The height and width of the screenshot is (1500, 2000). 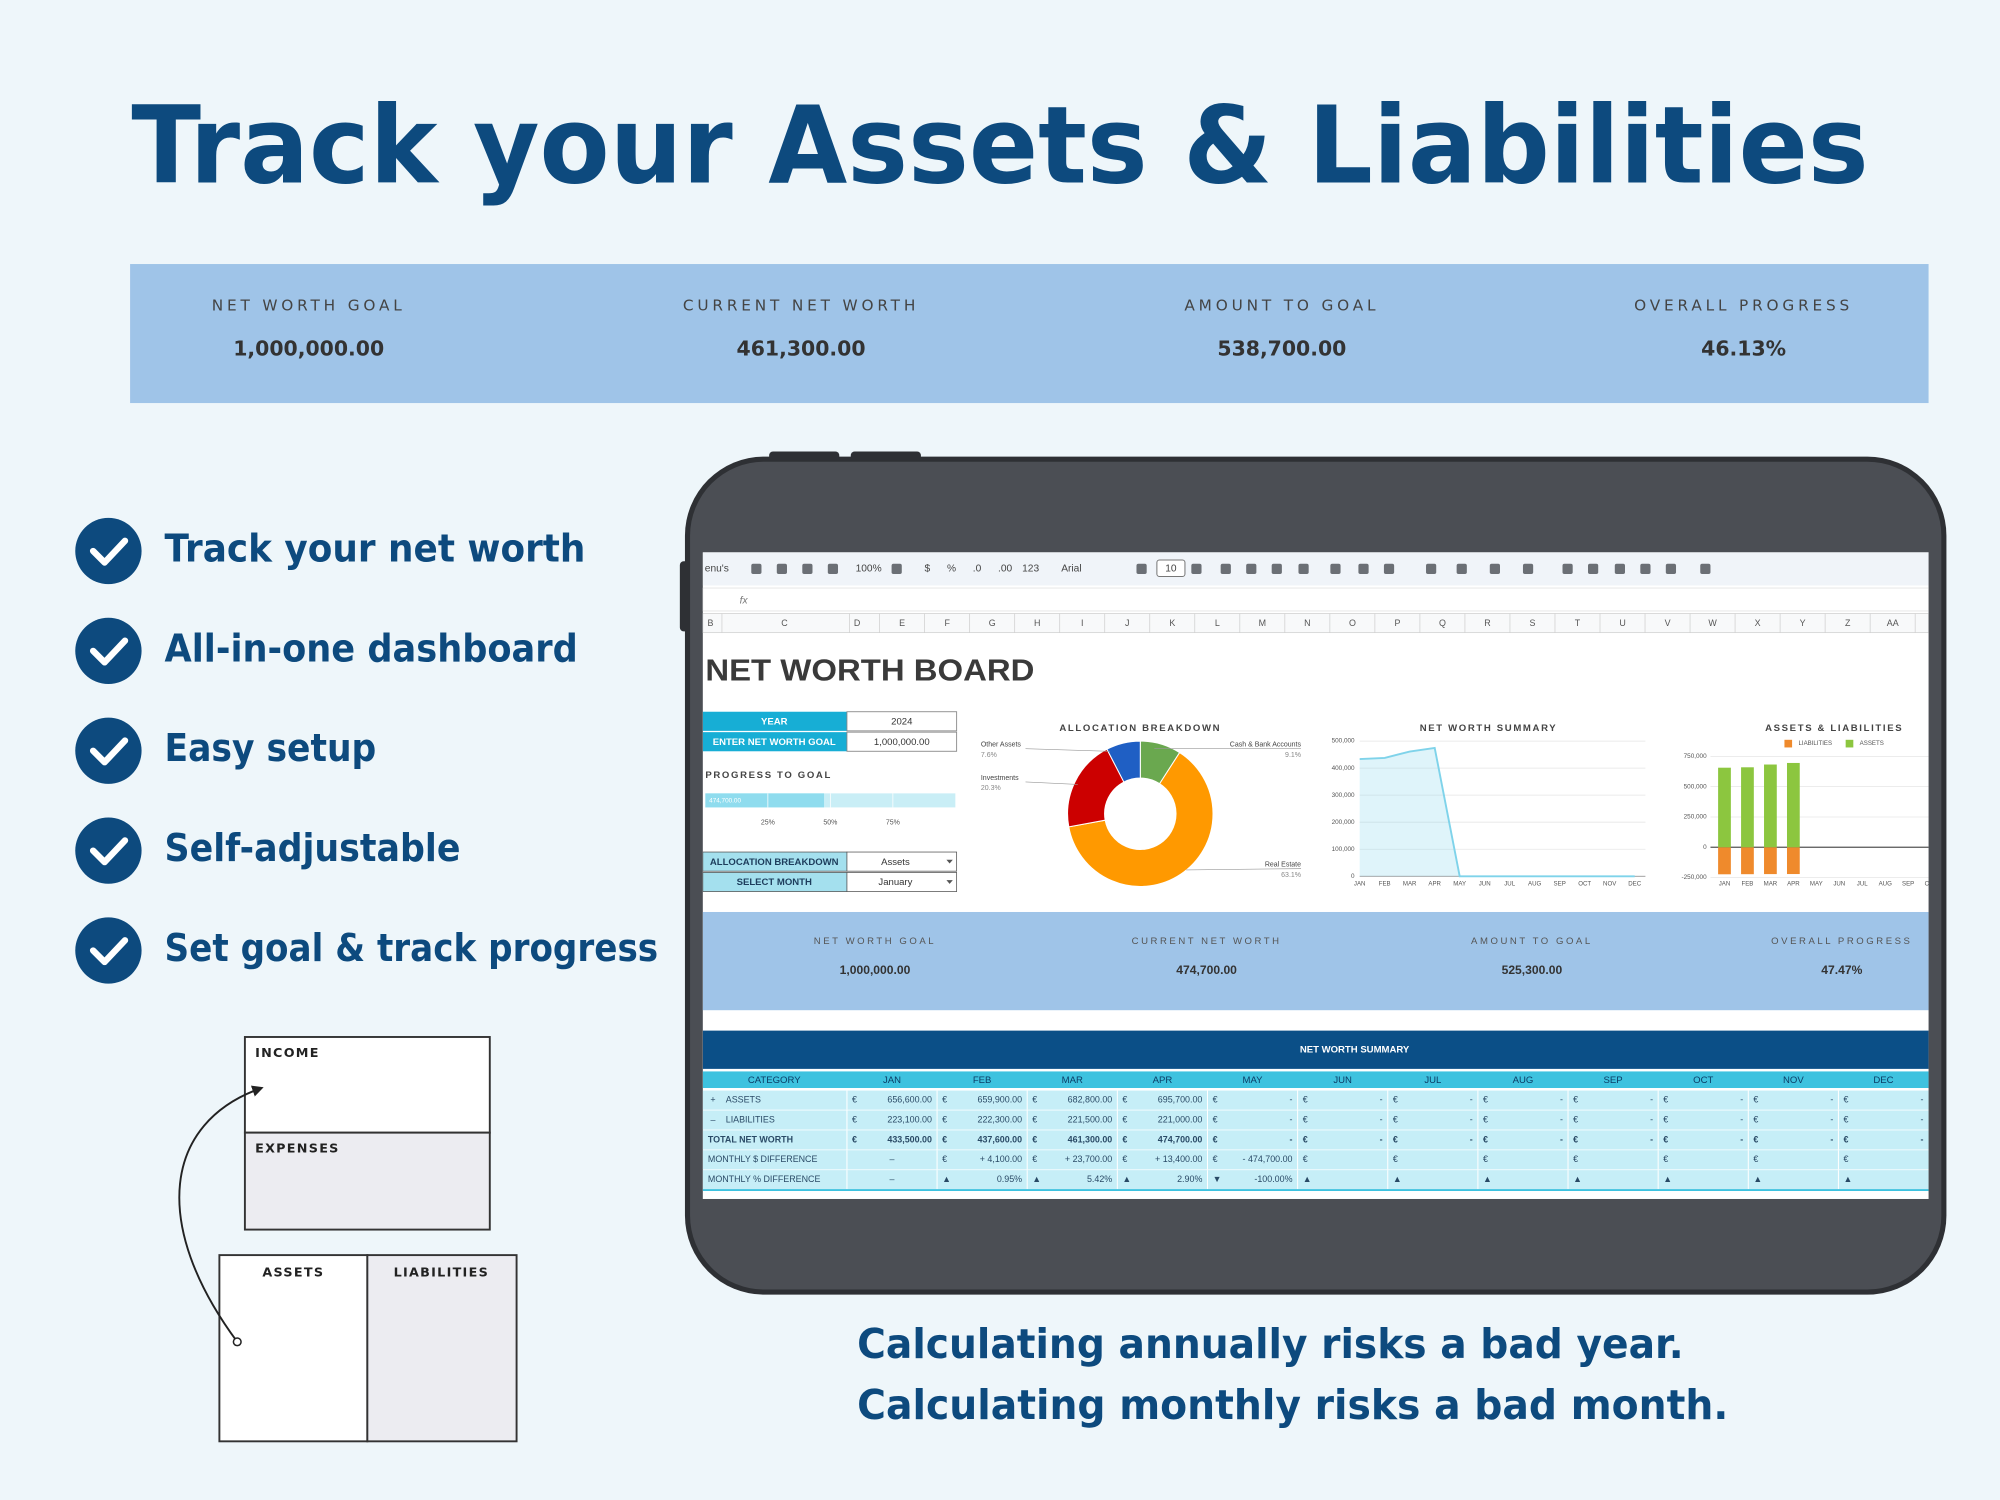 What do you see at coordinates (1342, 1080) in the screenshot?
I see `summary-header: JUN` at bounding box center [1342, 1080].